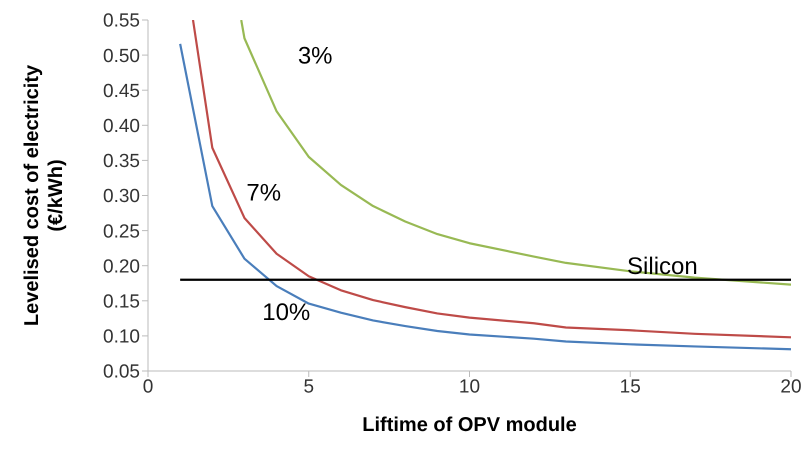 This screenshot has height=459, width=811. What do you see at coordinates (121, 161) in the screenshot?
I see `y-tick-label: 0.35` at bounding box center [121, 161].